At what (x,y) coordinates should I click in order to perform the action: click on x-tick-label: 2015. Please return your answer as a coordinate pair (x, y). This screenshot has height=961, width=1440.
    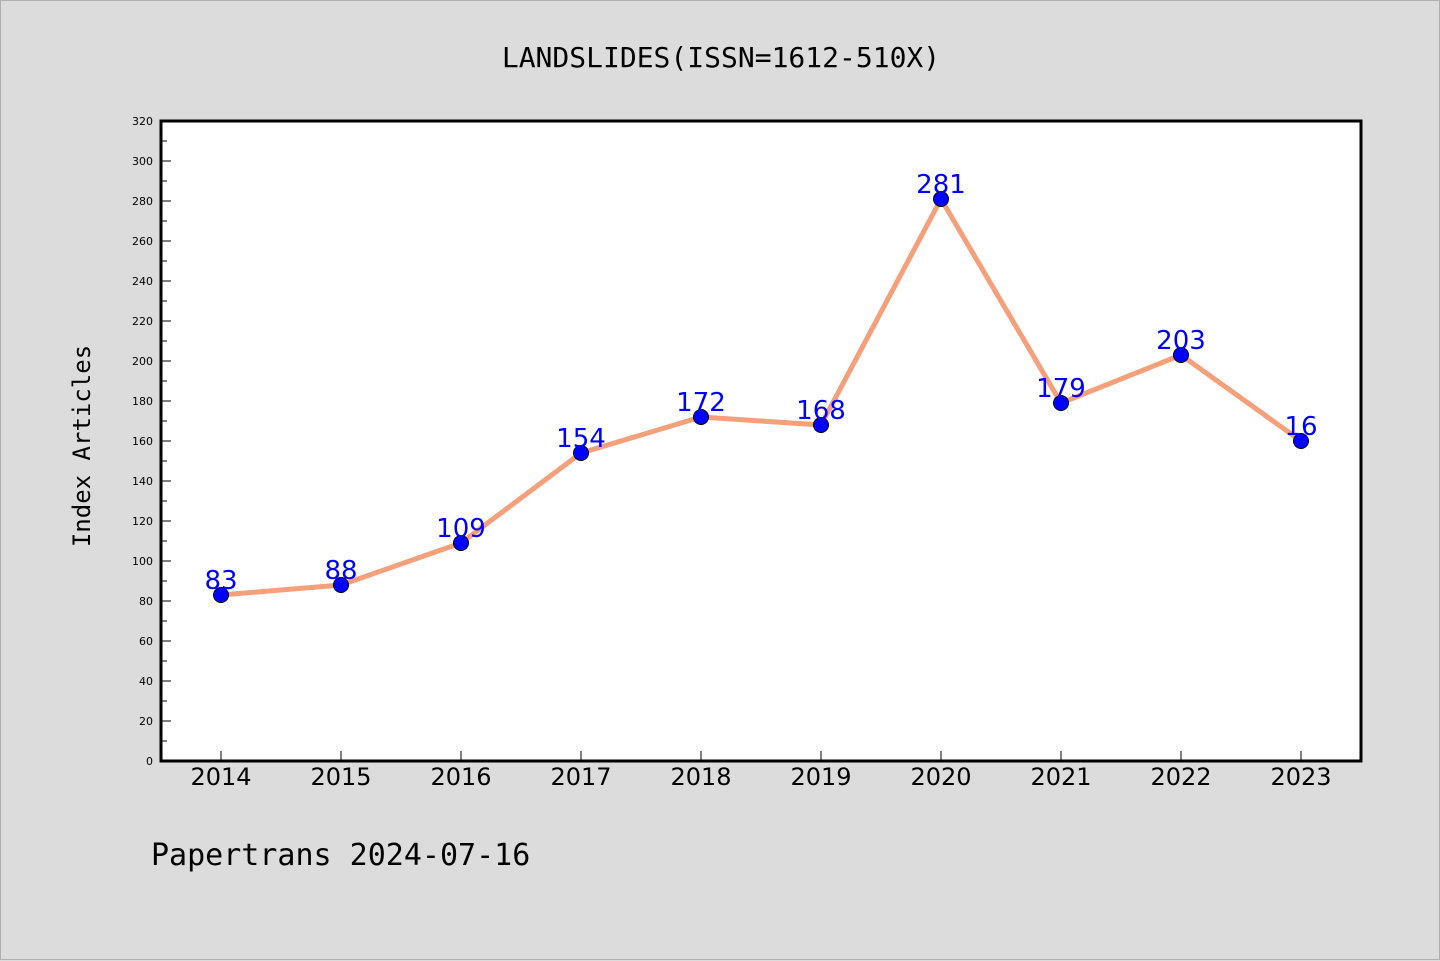
    Looking at the image, I should click on (340, 777).